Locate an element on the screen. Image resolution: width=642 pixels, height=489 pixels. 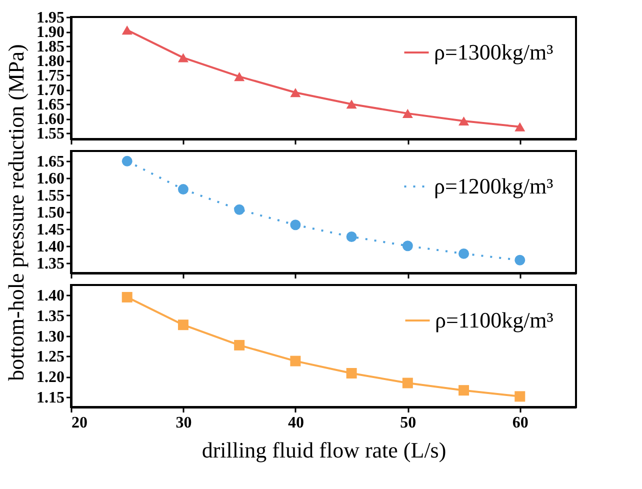
y-tick-label: 1.80 is located at coordinates (50, 61).